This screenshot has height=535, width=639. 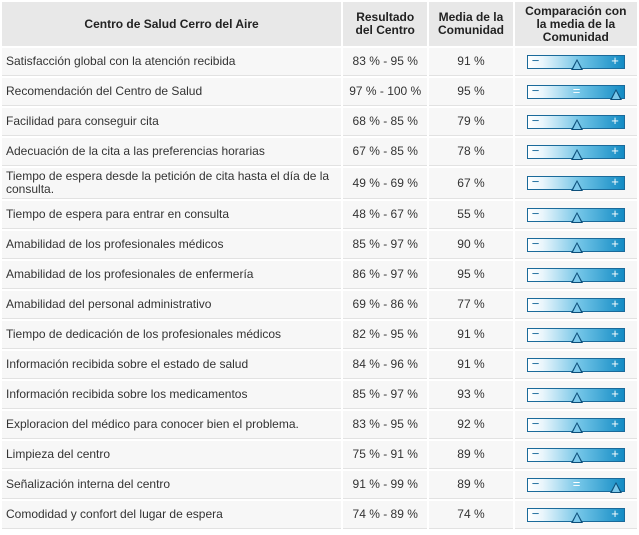 What do you see at coordinates (385, 183) in the screenshot?
I see `row-result-range: 49 % - 69 %` at bounding box center [385, 183].